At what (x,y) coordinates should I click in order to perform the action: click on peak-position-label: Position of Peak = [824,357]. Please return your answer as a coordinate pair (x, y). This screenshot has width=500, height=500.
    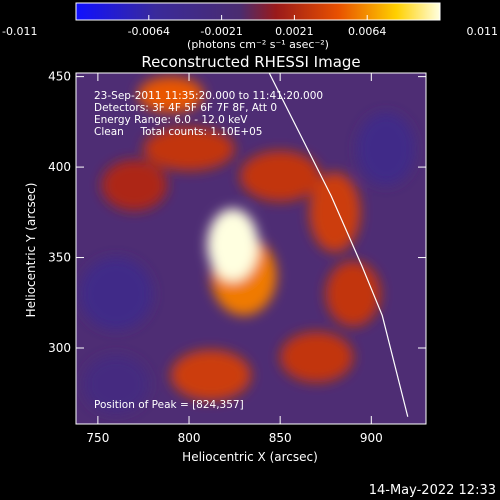
    Looking at the image, I should click on (169, 405).